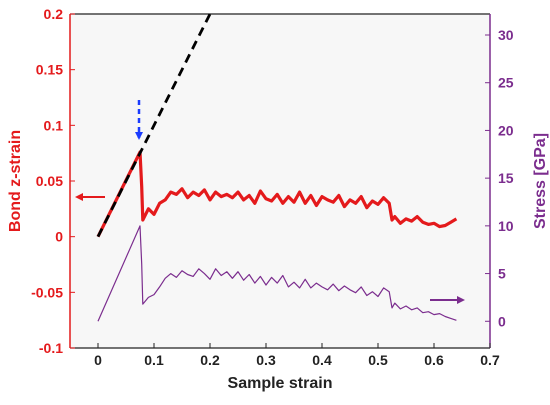  Describe the element at coordinates (154, 125) in the screenshot. I see `linear-reference-dashed-line` at that location.